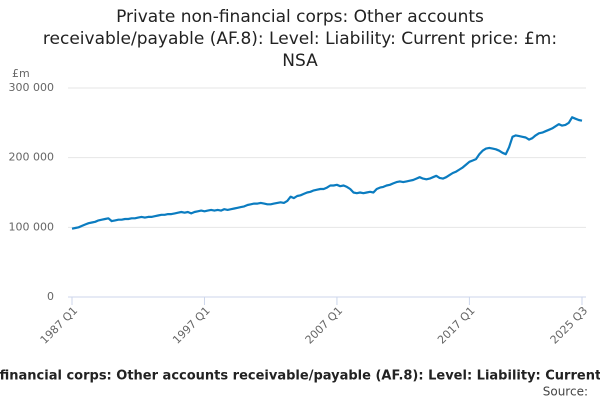 This screenshot has height=400, width=600. I want to click on x-tick-label: 2025 Q3, so click(569, 325).